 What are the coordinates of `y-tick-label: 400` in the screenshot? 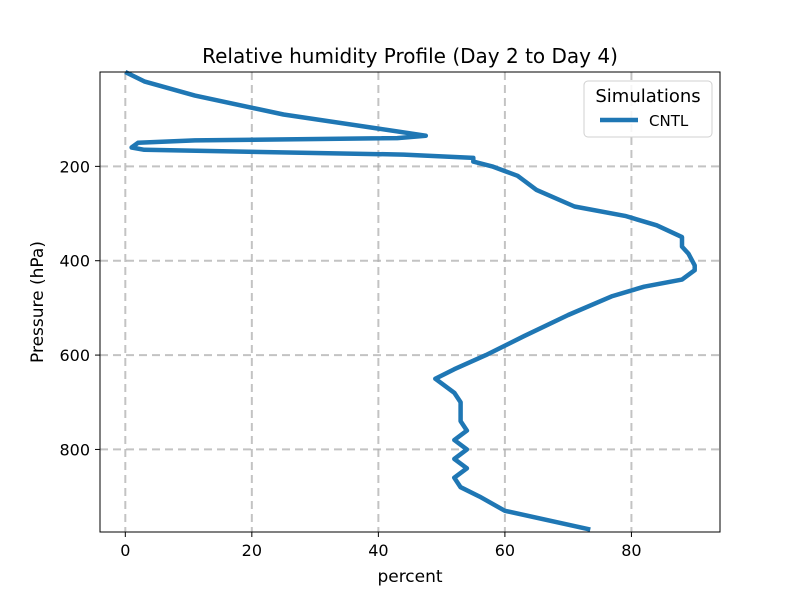 It's located at (74, 261).